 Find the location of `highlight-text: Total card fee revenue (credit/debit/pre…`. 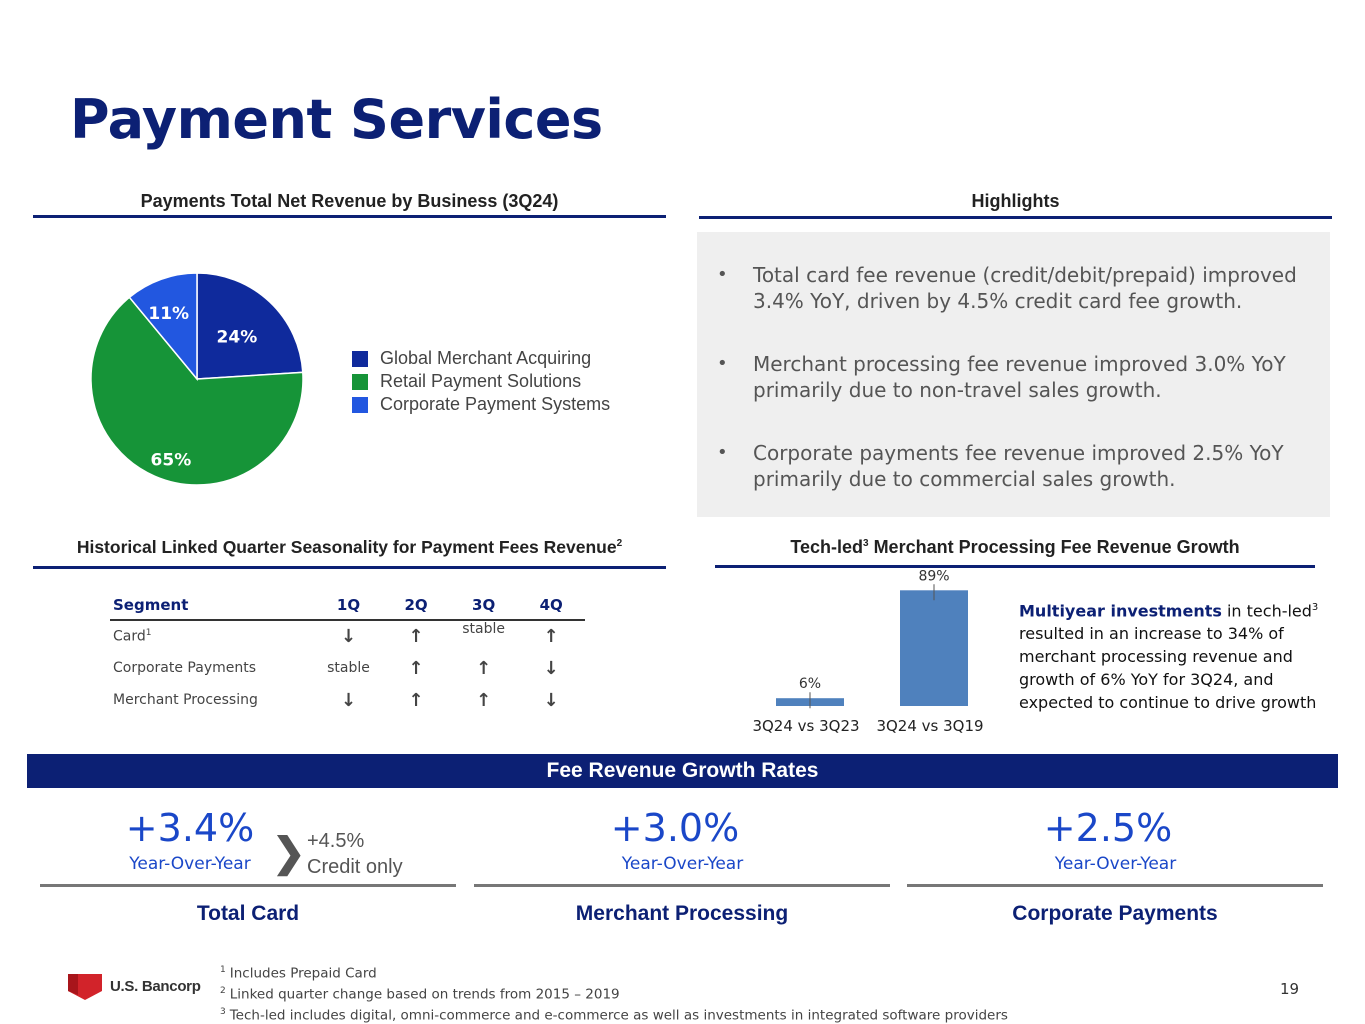

highlight-text: Total card fee revenue (credit/debit/pre… is located at coordinates (1025, 288).